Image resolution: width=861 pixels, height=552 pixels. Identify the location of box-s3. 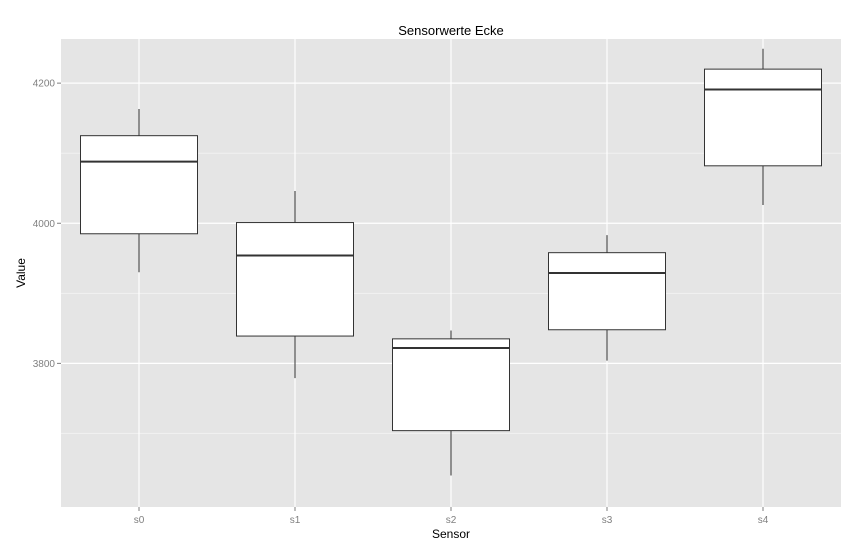
(607, 298).